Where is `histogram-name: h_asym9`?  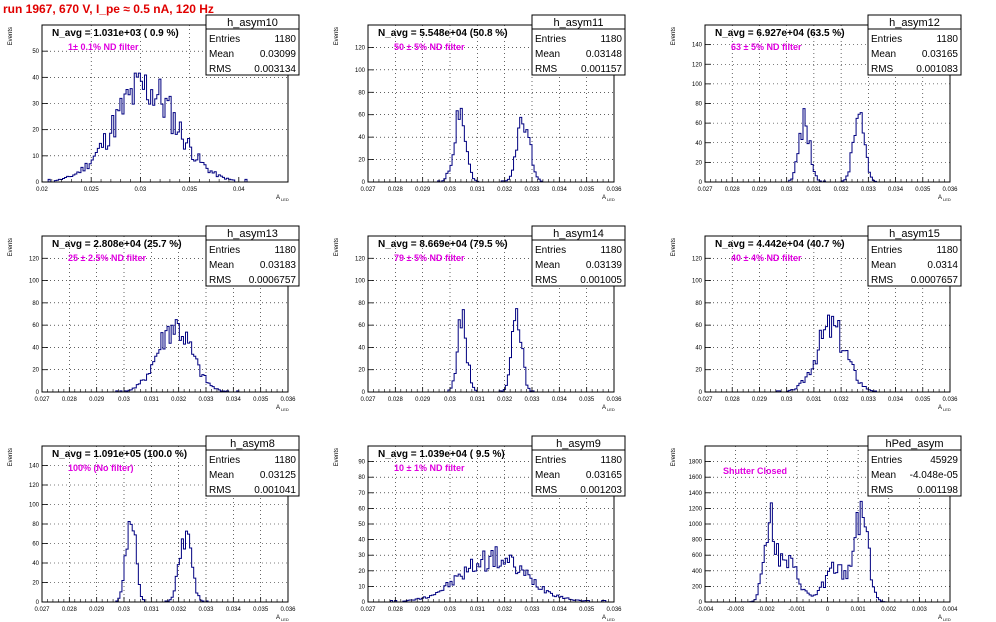
histogram-name: h_asym9 is located at coordinates (578, 444).